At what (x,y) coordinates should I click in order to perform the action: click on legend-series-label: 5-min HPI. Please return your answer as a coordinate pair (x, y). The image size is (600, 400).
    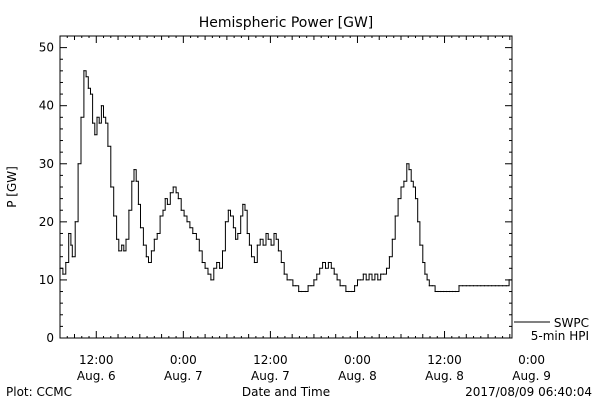
    Looking at the image, I should click on (560, 336).